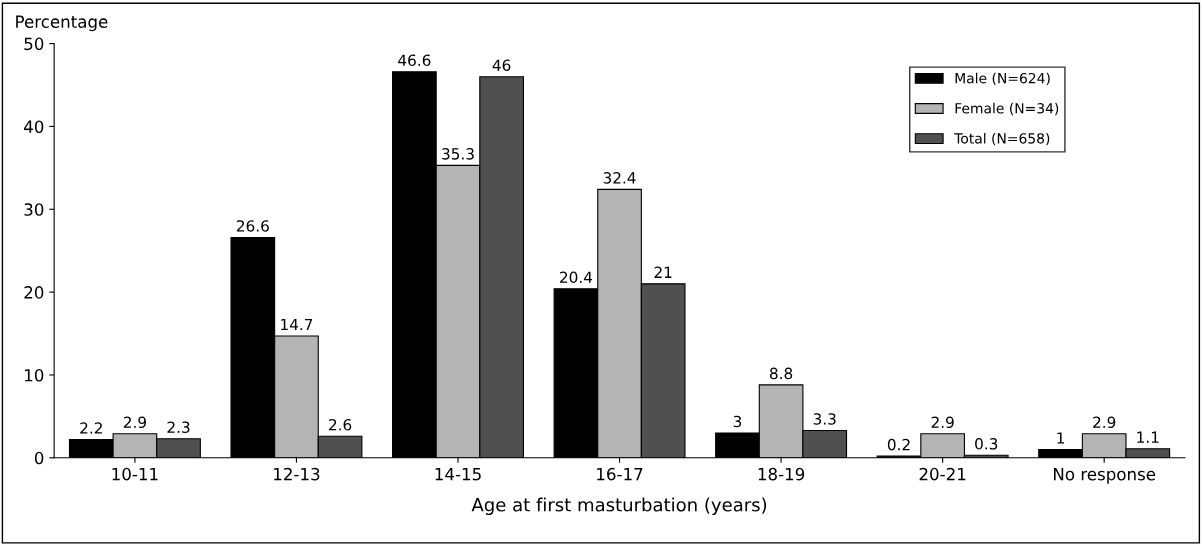 This screenshot has height=545, width=1203. I want to click on x-tick-label: 20-21, so click(942, 474).